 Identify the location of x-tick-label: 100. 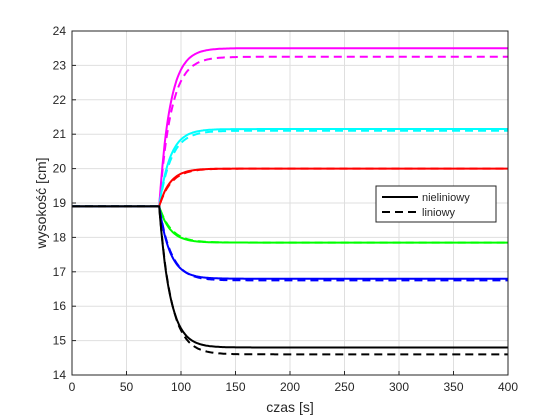
(181, 387).